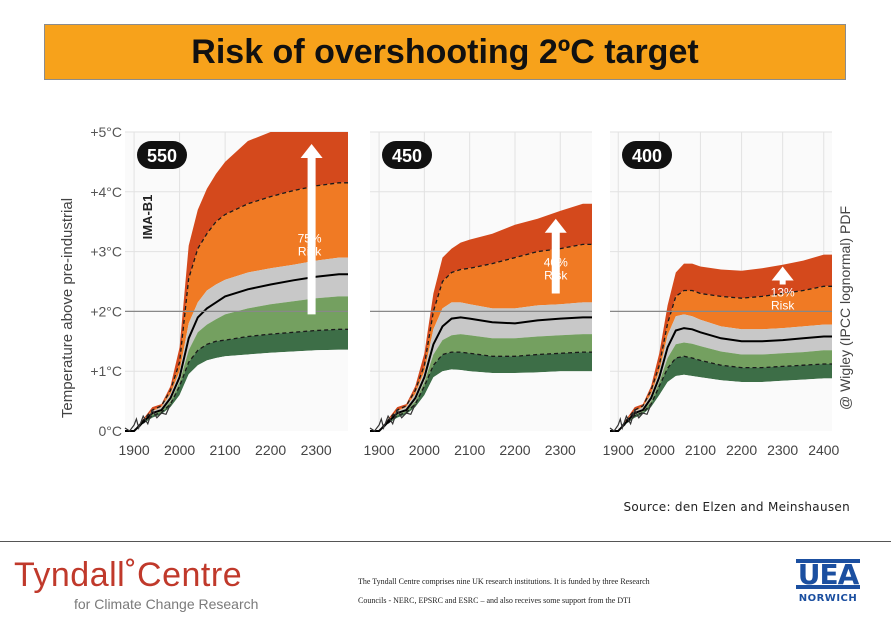  I want to click on source-caption: Source: den Elzen and Meinshausen, so click(736, 507).